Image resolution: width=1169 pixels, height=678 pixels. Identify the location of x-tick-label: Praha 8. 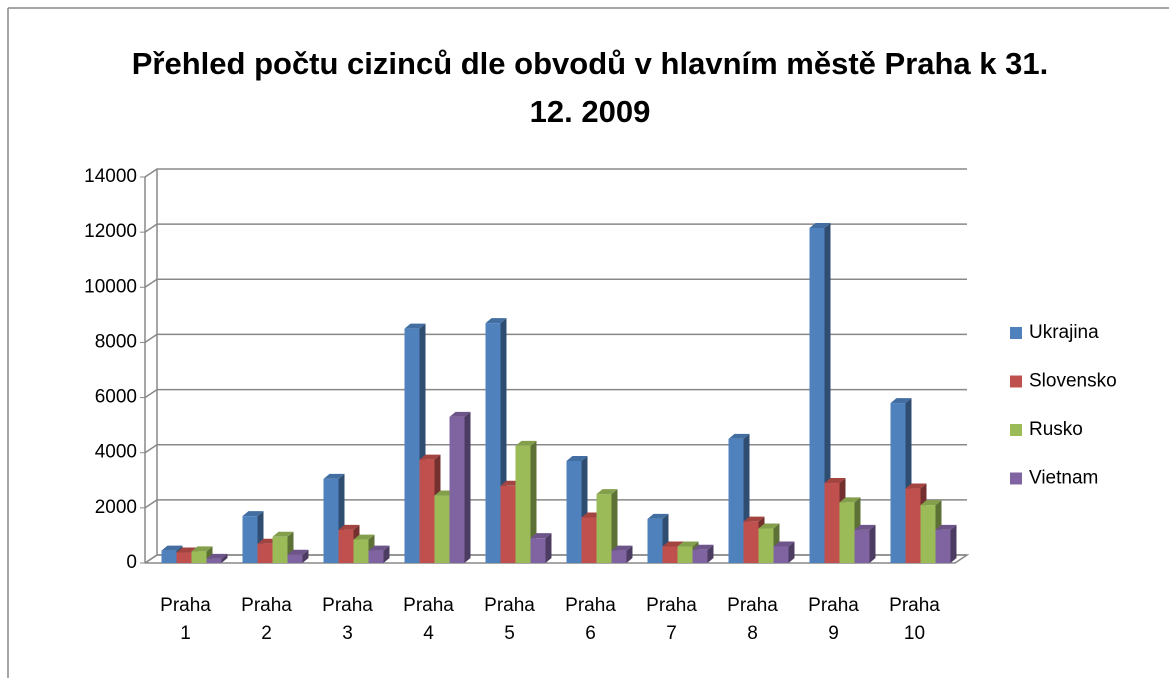
(752, 619).